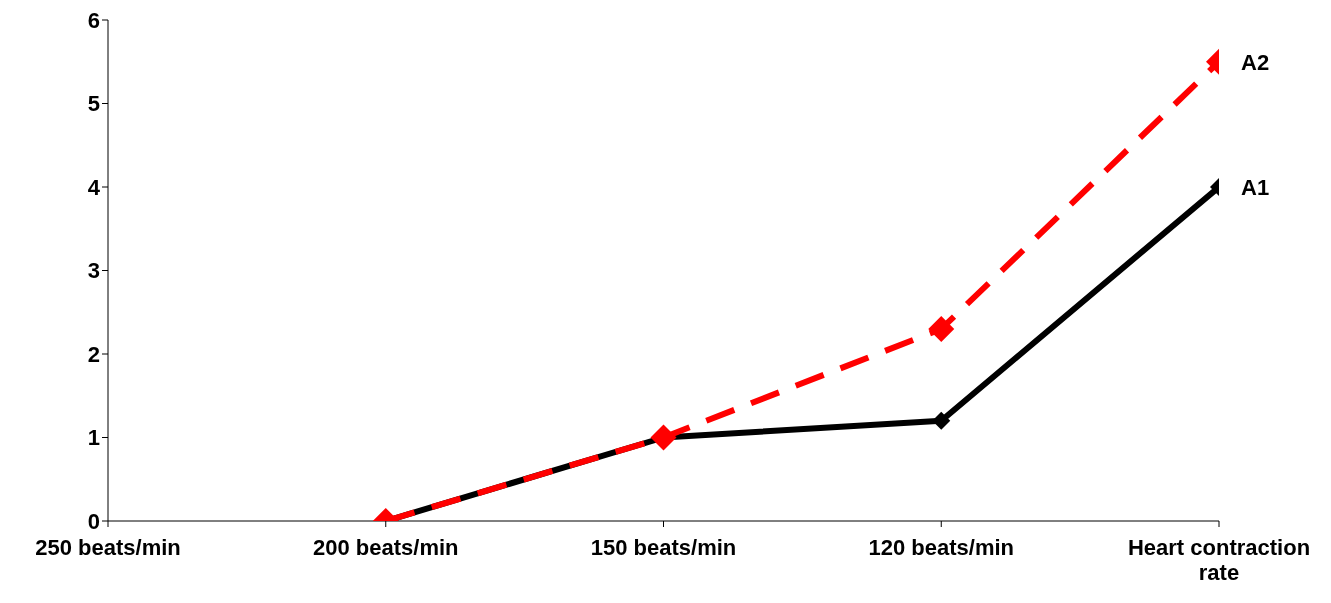 This screenshot has height=603, width=1331. Describe the element at coordinates (93, 438) in the screenshot. I see `y-tick-label: 1` at that location.